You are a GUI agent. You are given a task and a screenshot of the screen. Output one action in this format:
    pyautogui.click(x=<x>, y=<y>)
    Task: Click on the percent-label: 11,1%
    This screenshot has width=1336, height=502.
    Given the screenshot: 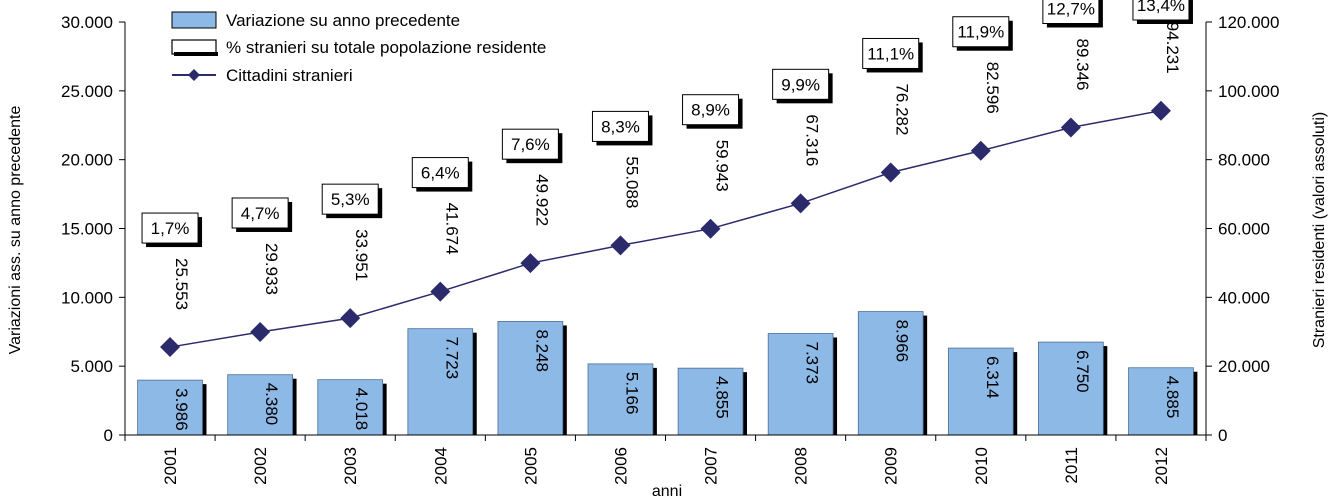 What is the action you would take?
    pyautogui.click(x=890, y=53)
    